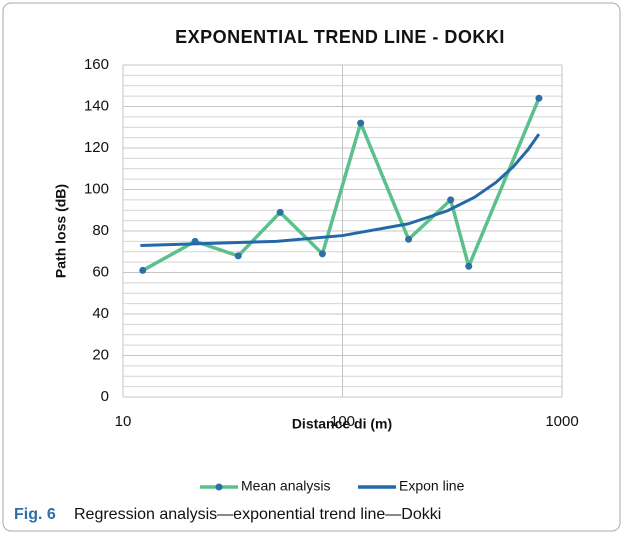 This screenshot has height=536, width=627. What do you see at coordinates (96, 105) in the screenshot?
I see `y-tick-label: 140` at bounding box center [96, 105].